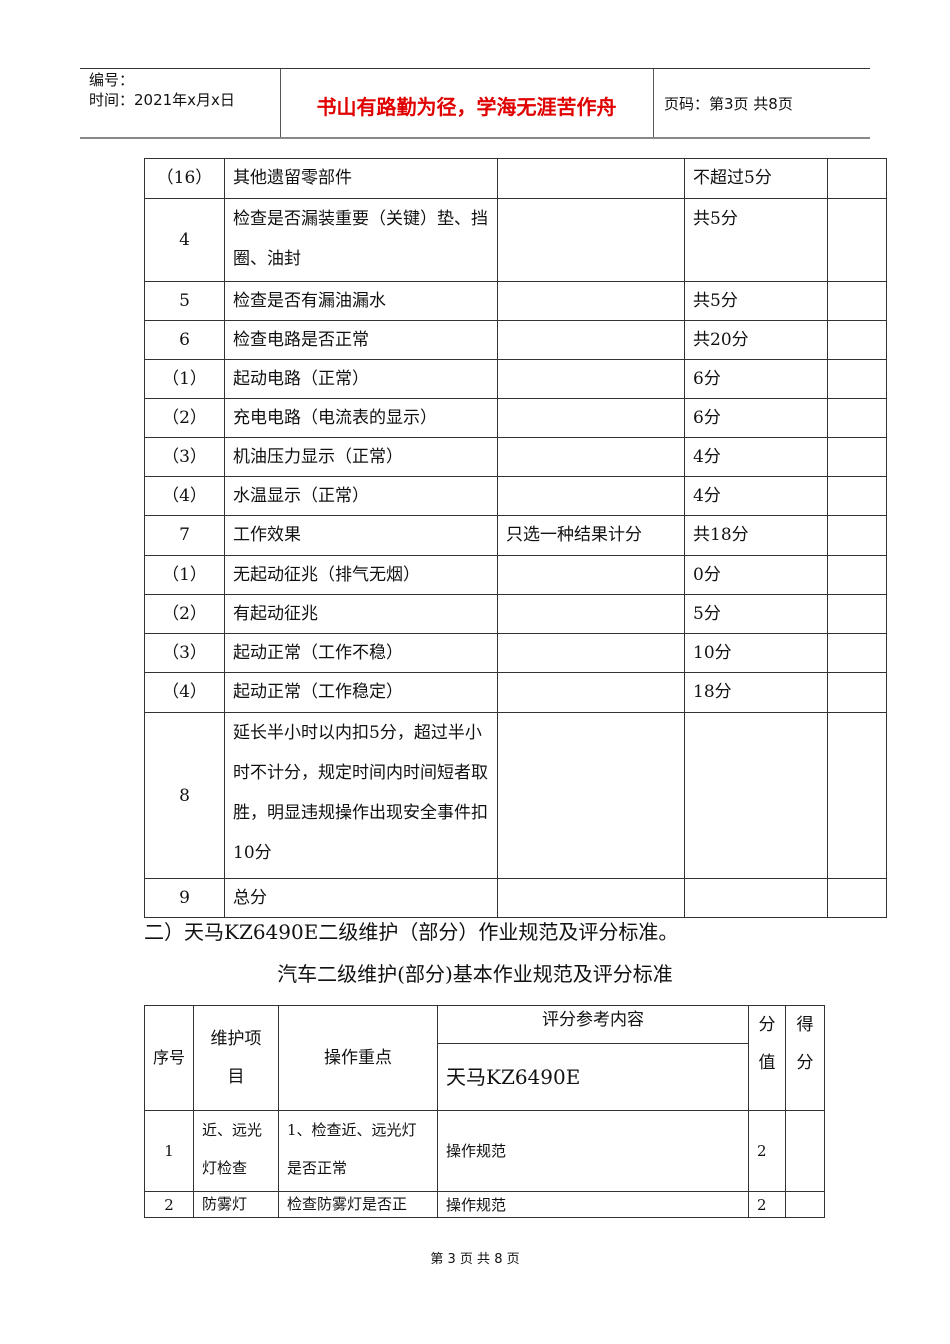  Describe the element at coordinates (184, 795) in the screenshot. I see `row-number: 8` at that location.